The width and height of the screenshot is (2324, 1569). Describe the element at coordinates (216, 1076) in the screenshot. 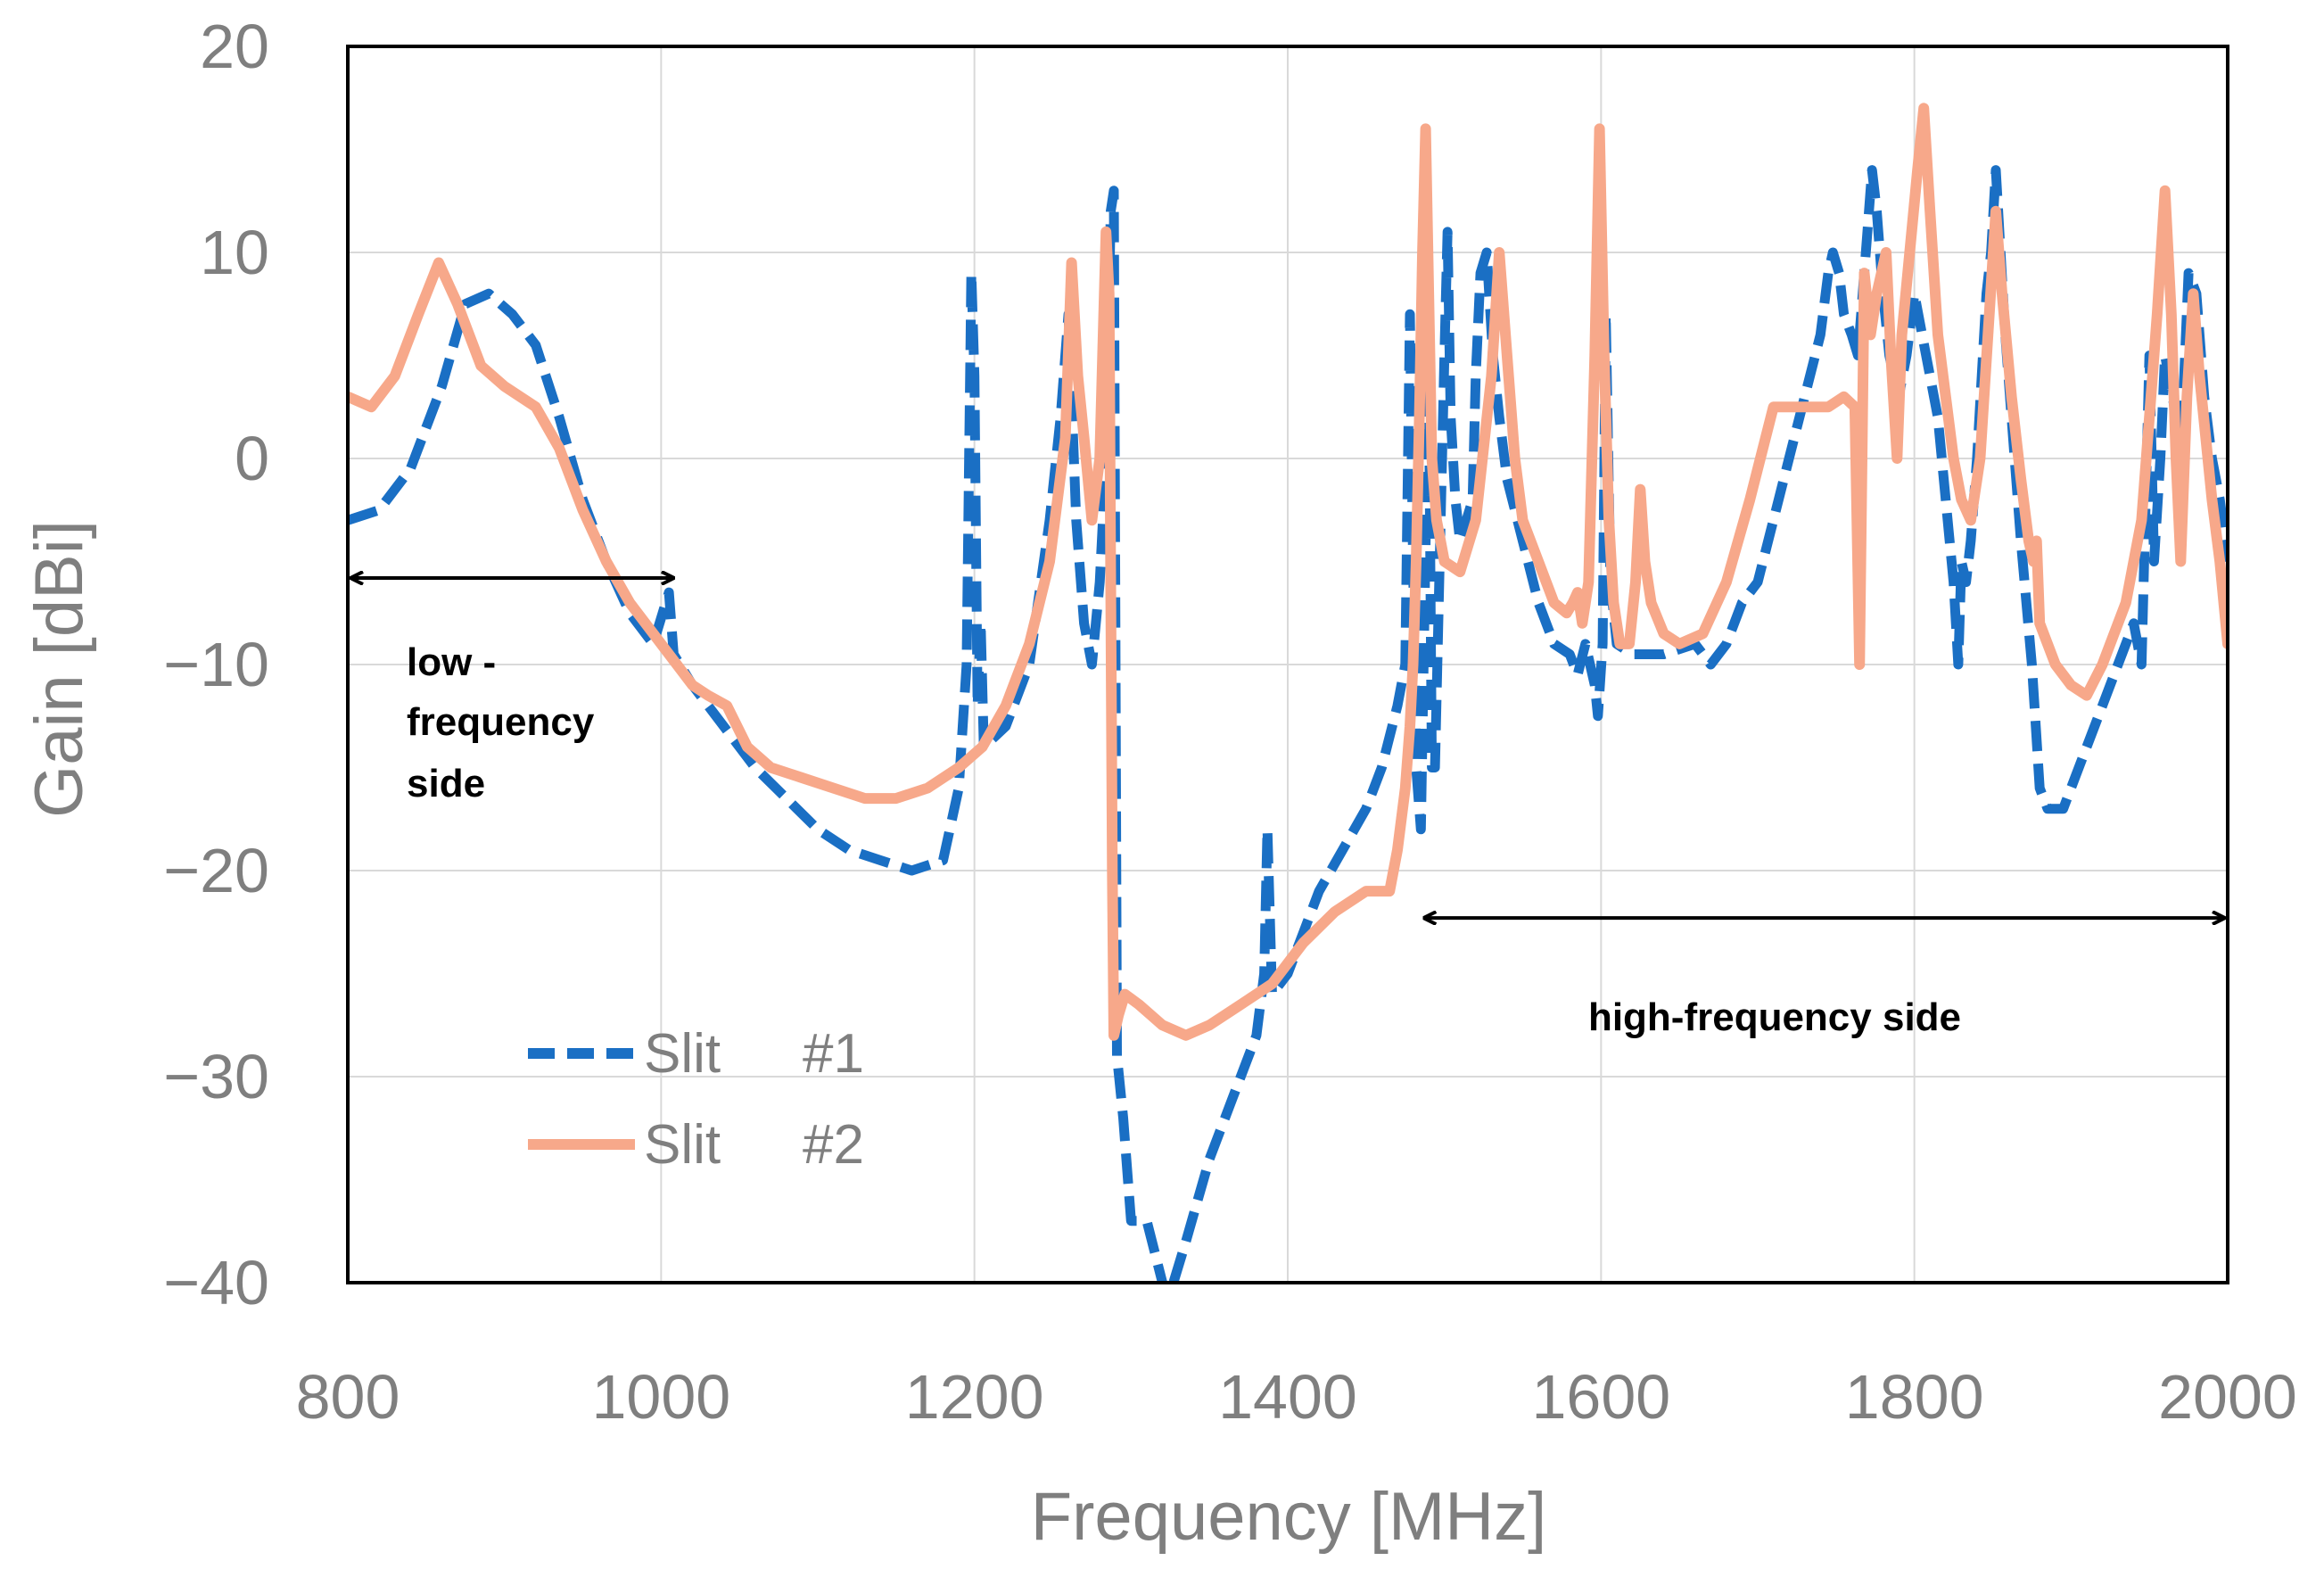

I see `y-tick-label: −30` at that location.